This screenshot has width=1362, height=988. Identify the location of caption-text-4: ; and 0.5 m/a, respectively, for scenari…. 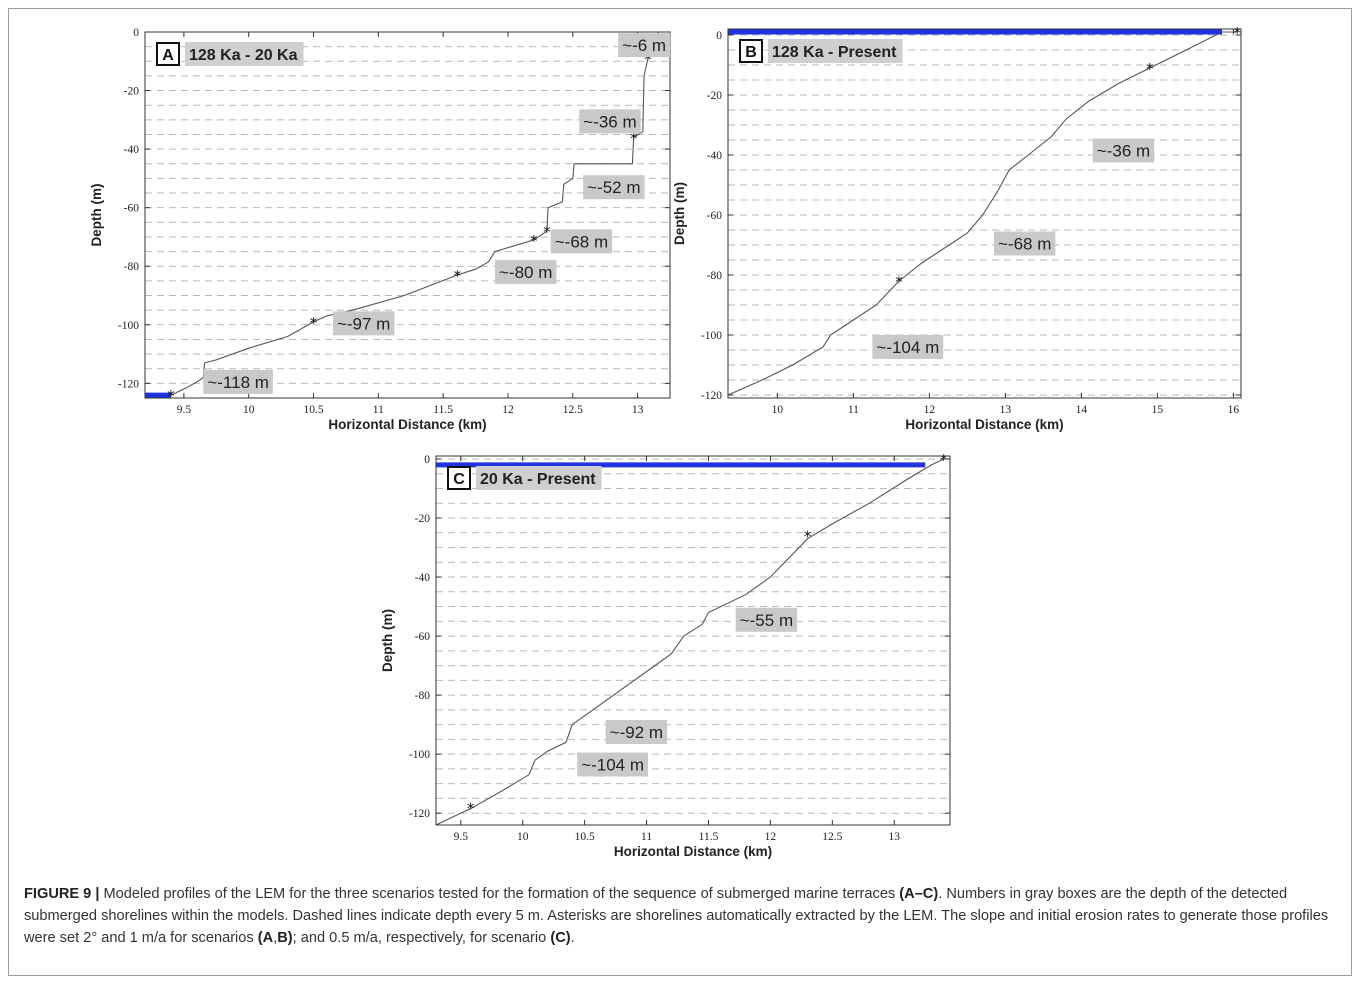
(421, 938).